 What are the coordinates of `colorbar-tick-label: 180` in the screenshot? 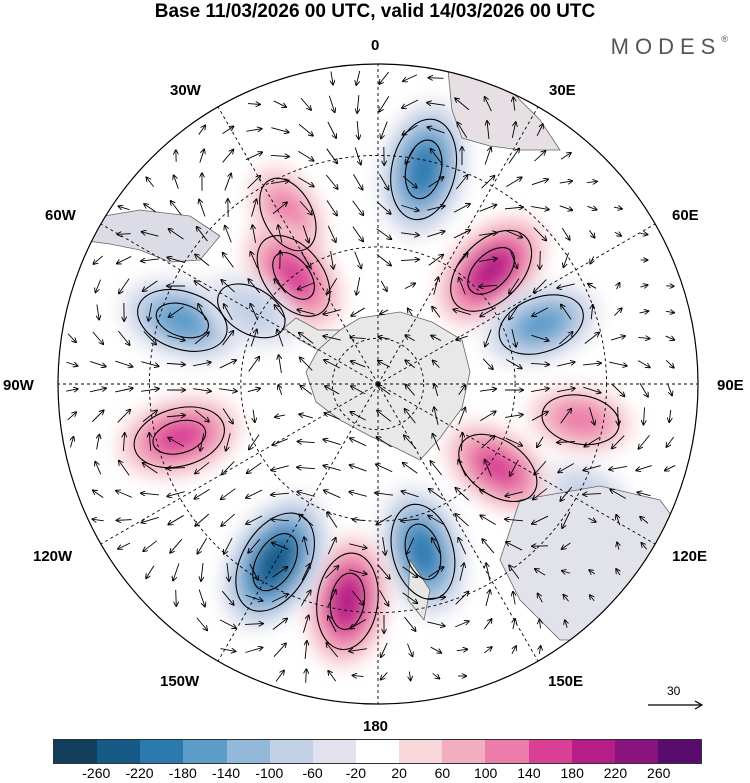 It's located at (572, 773).